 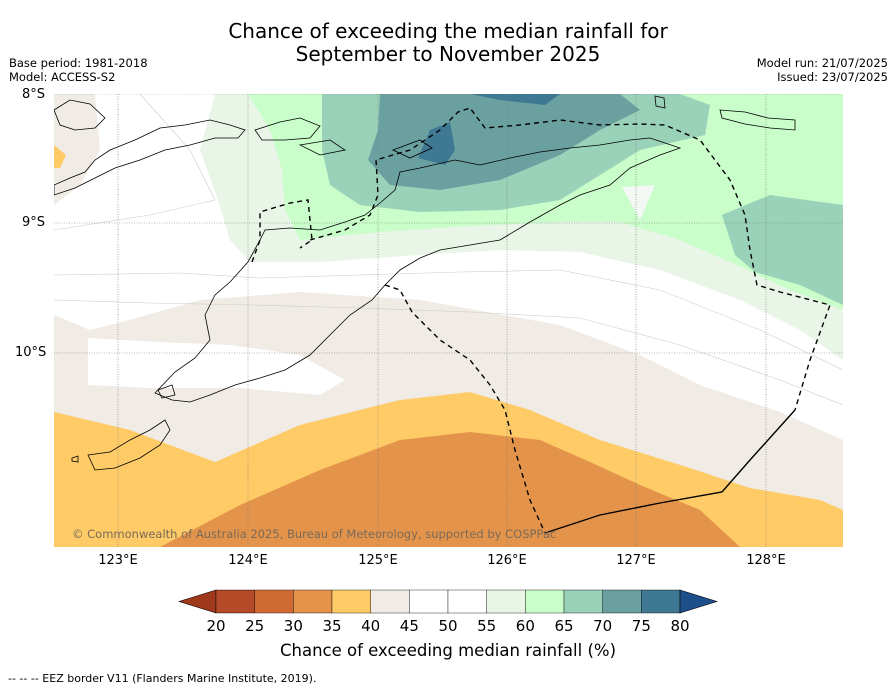 What do you see at coordinates (680, 626) in the screenshot?
I see `colorbar-tick-label: 80` at bounding box center [680, 626].